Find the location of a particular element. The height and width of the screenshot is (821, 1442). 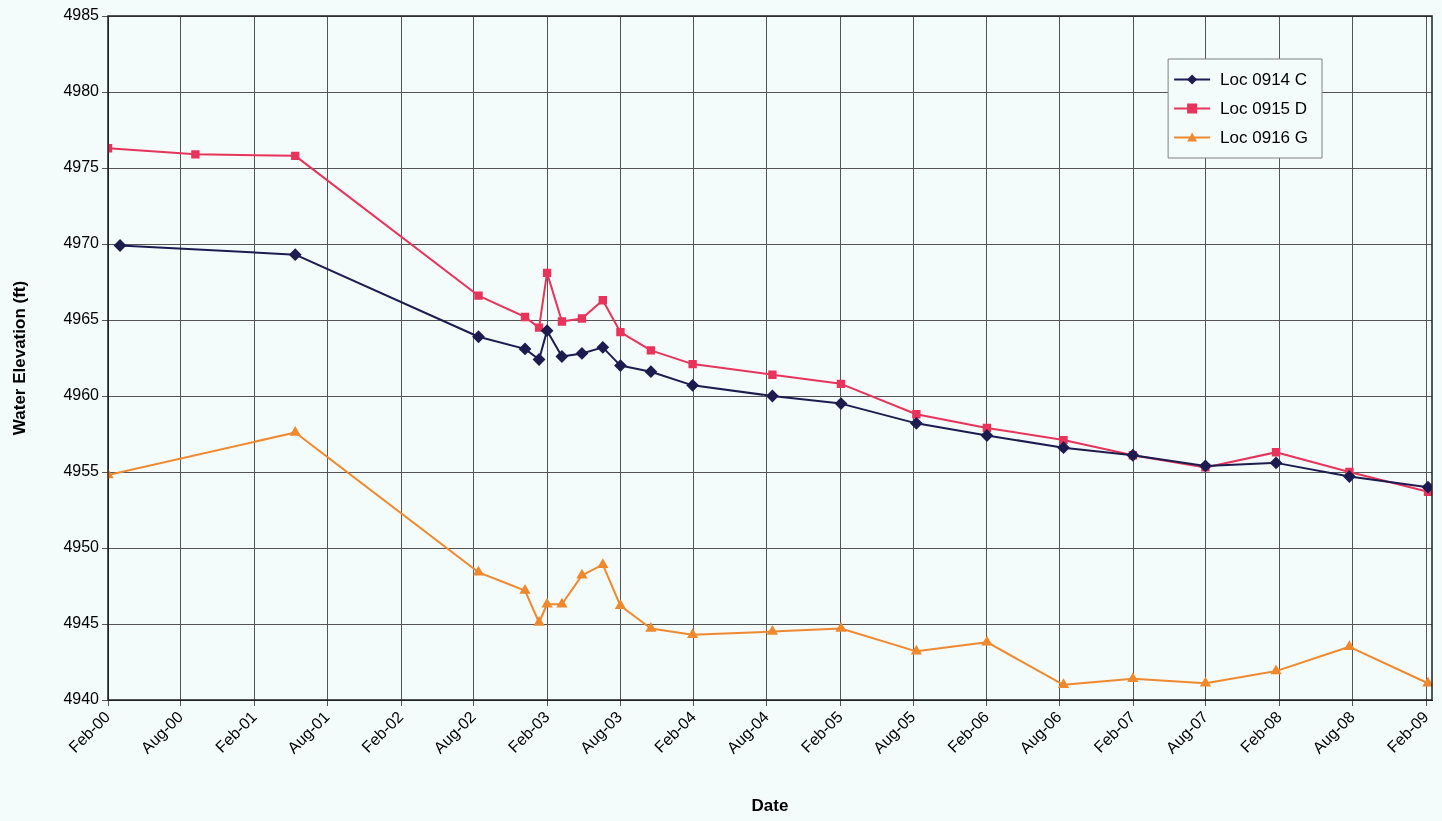

legend-label: Loc 0914 C is located at coordinates (1264, 80).